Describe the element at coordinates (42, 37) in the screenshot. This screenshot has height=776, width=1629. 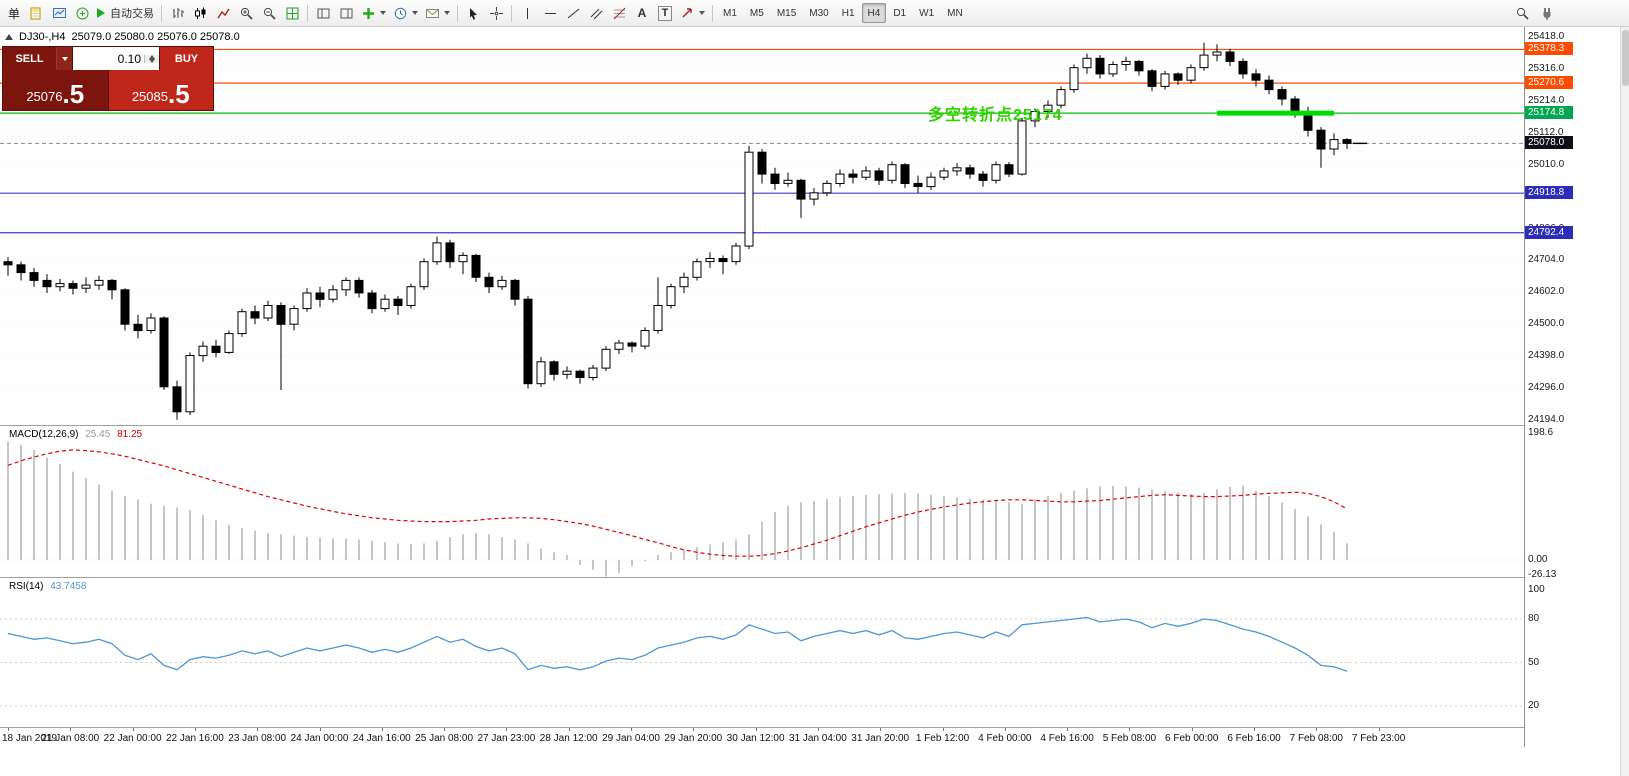
I see `chart-symbol-label: DJ30-,H4` at that location.